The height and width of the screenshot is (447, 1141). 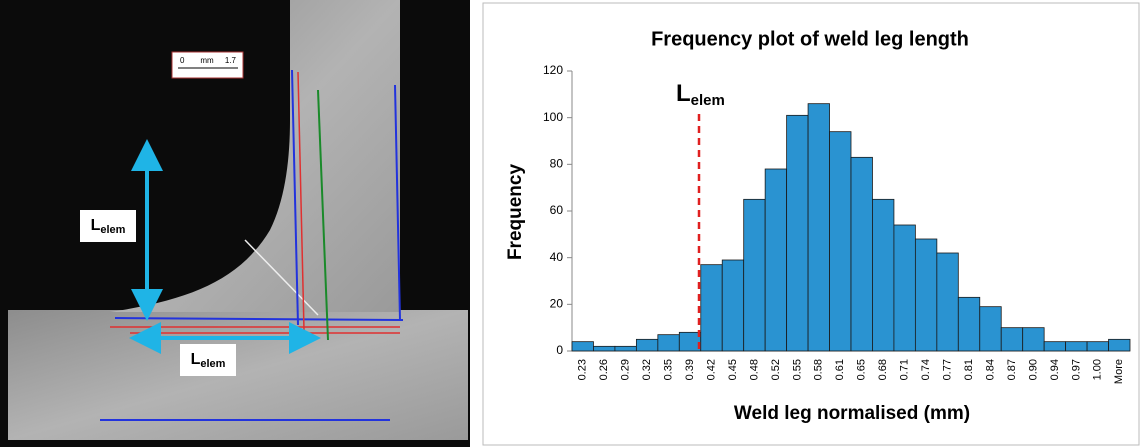 I want to click on x-tick-label: 0.29, so click(x=626, y=369).